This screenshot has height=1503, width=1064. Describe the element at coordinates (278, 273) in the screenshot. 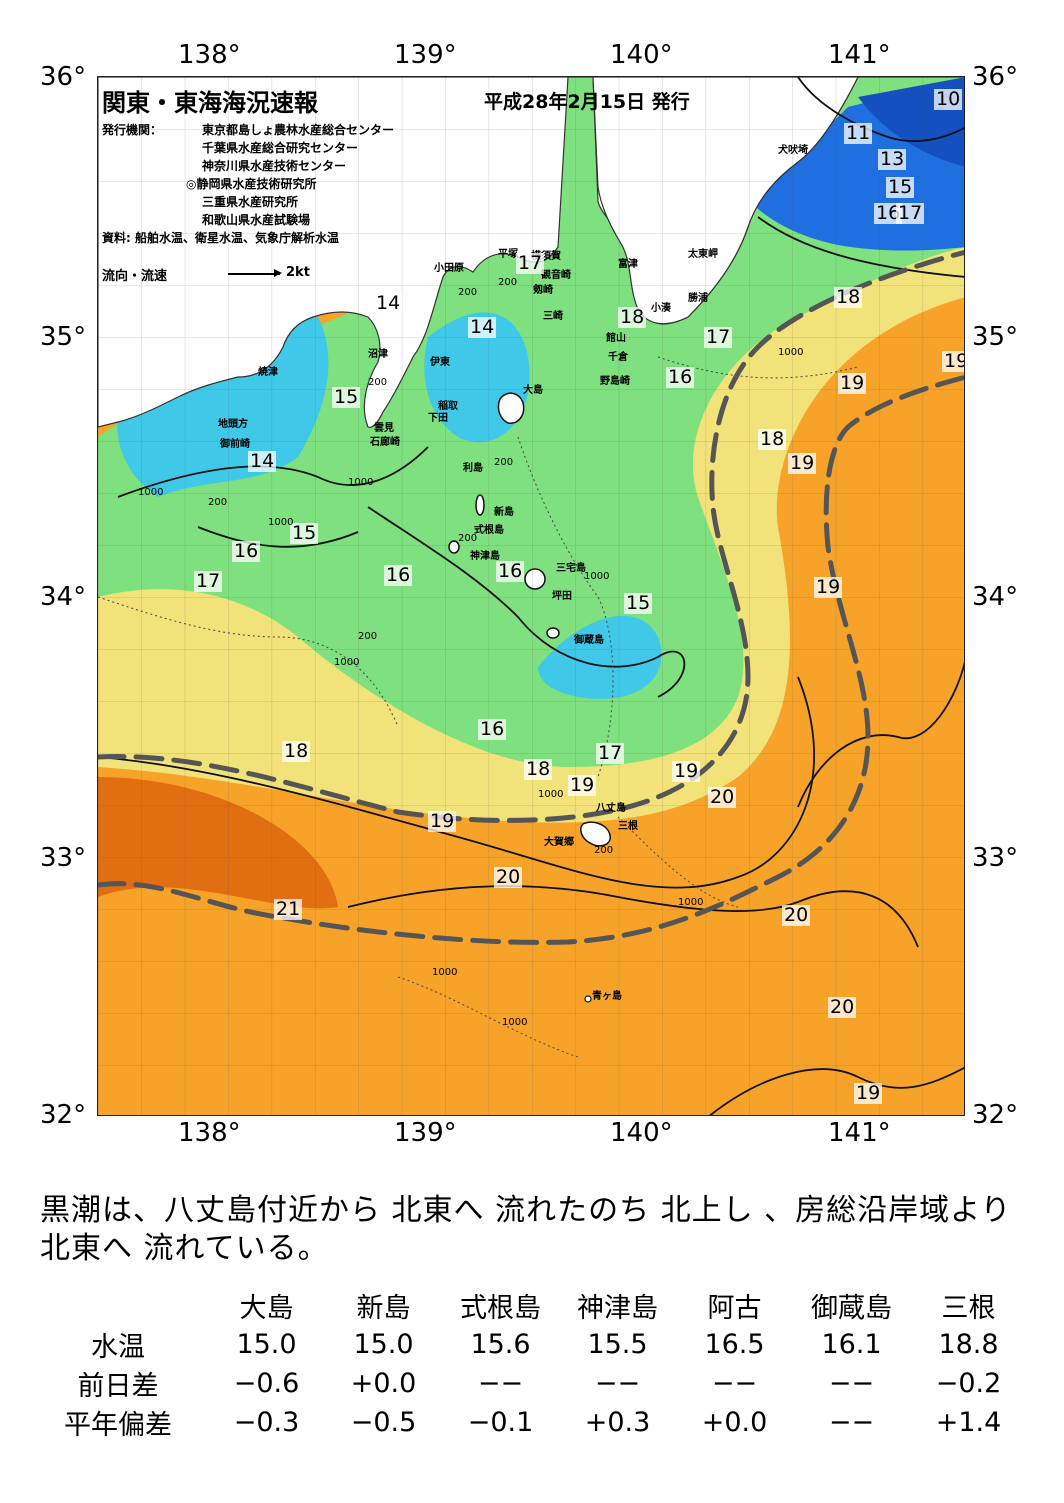

I see `arrowhead-icon` at that location.